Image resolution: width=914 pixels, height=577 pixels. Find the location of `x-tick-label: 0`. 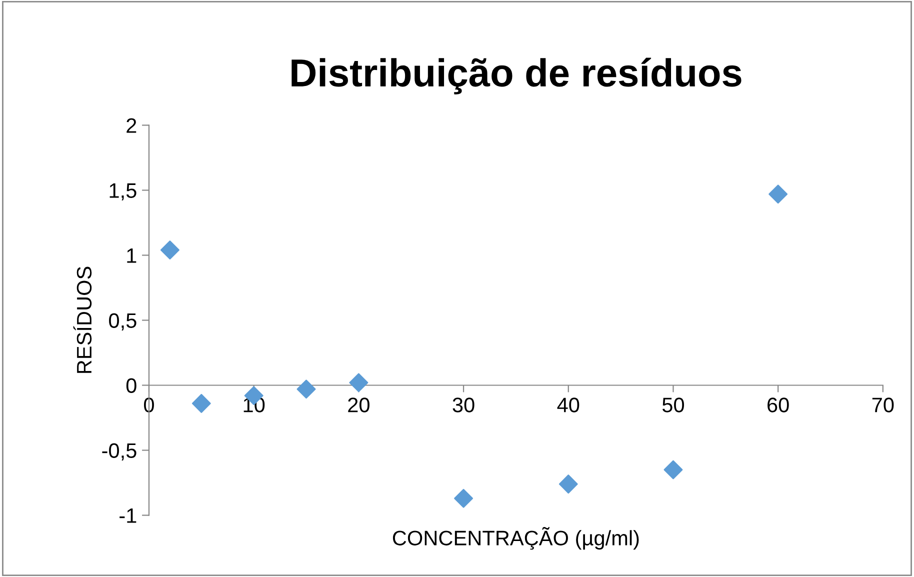

x-tick-label: 0 is located at coordinates (149, 405).